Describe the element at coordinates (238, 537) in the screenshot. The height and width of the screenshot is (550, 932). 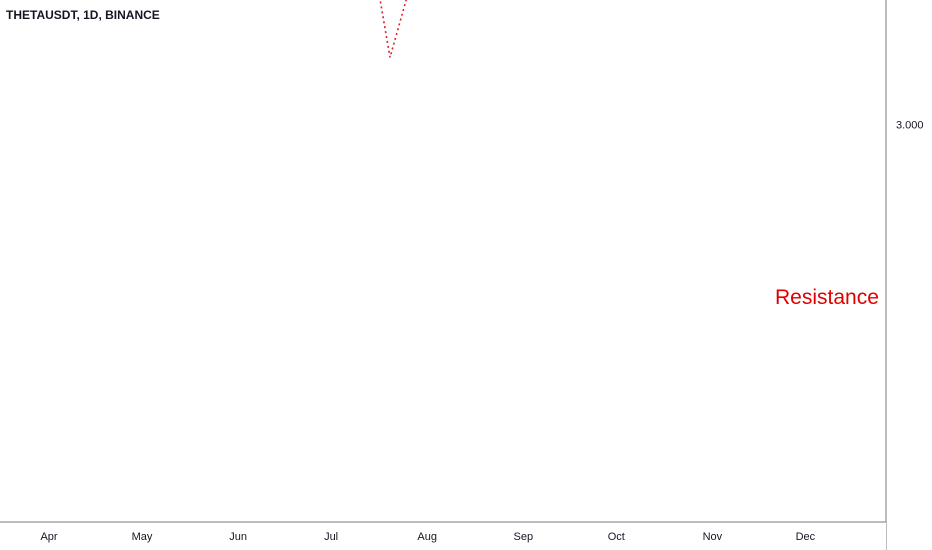
I see `month-tick-label: Jun` at that location.